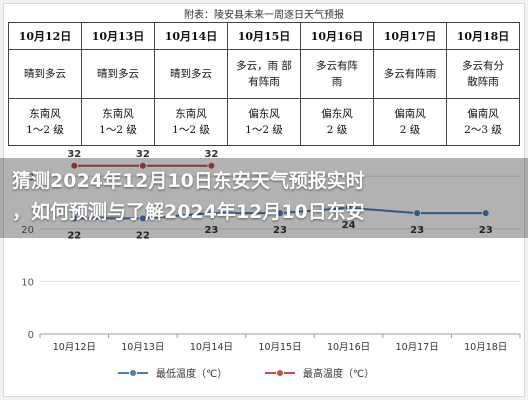 The image size is (528, 400). Describe the element at coordinates (31, 335) in the screenshot. I see `y-tick-label: 0` at that location.